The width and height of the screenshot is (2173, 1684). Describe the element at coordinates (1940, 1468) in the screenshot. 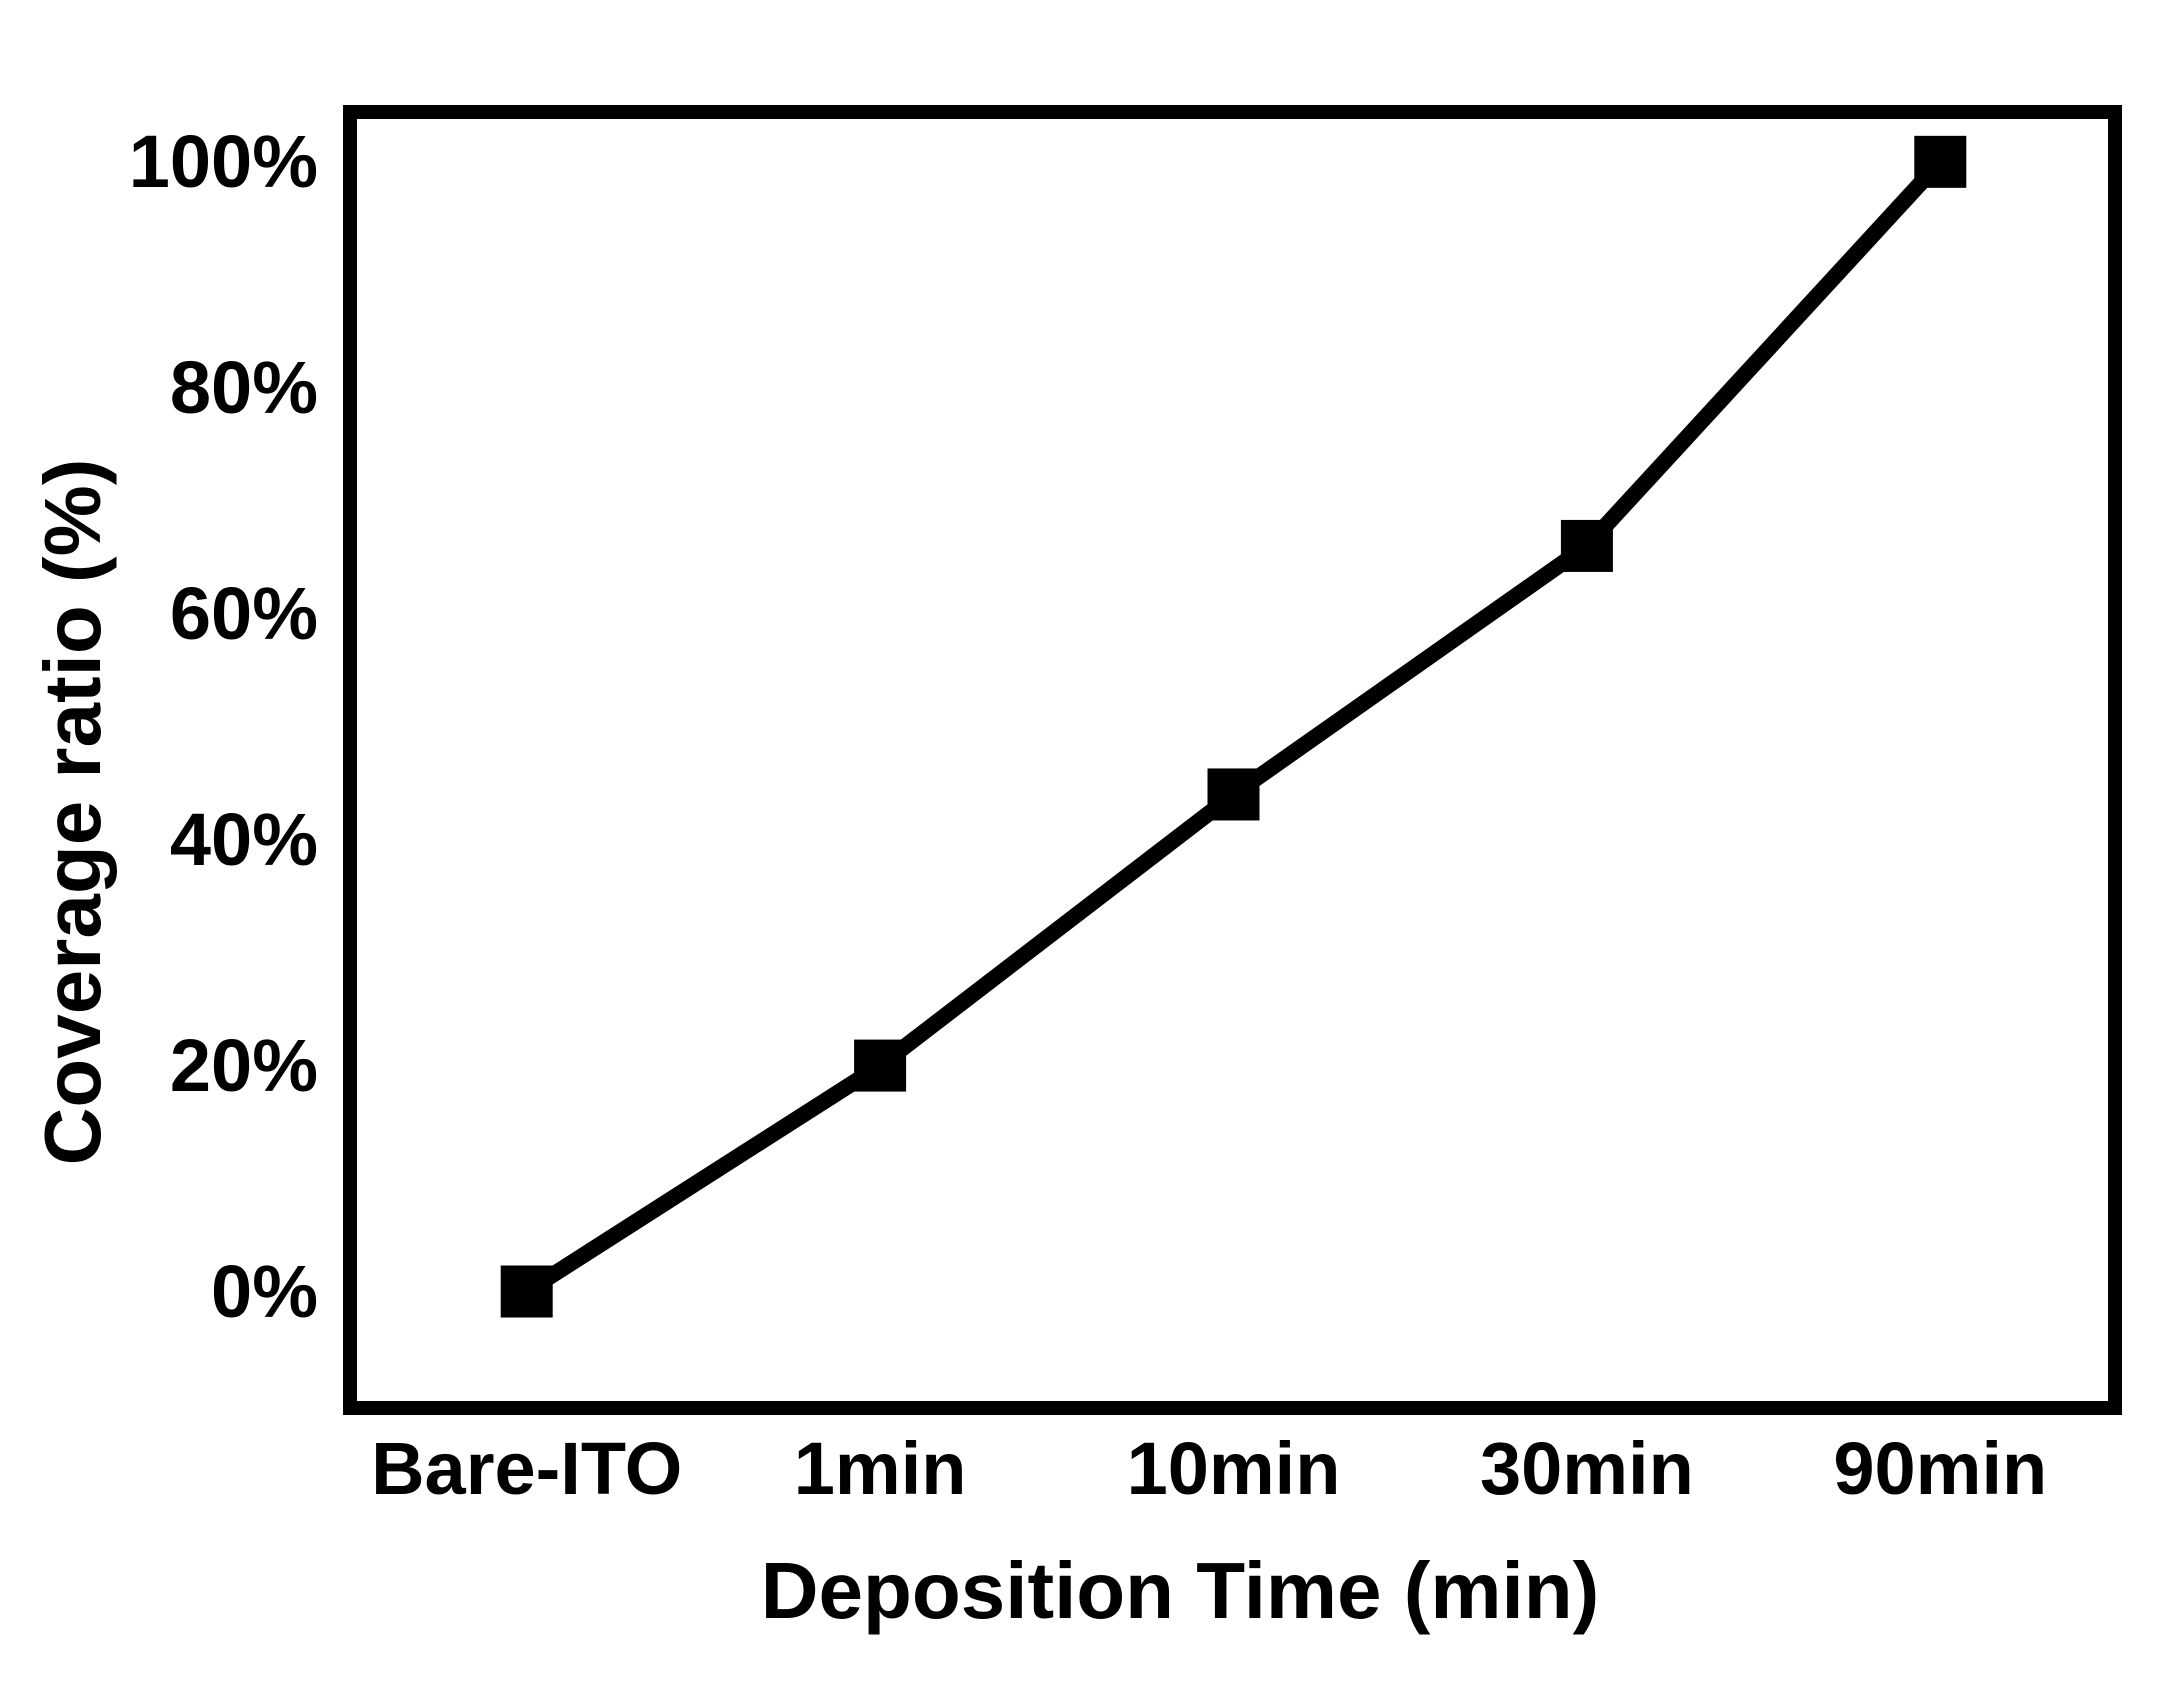

I see `x-tick-label: 90min` at that location.